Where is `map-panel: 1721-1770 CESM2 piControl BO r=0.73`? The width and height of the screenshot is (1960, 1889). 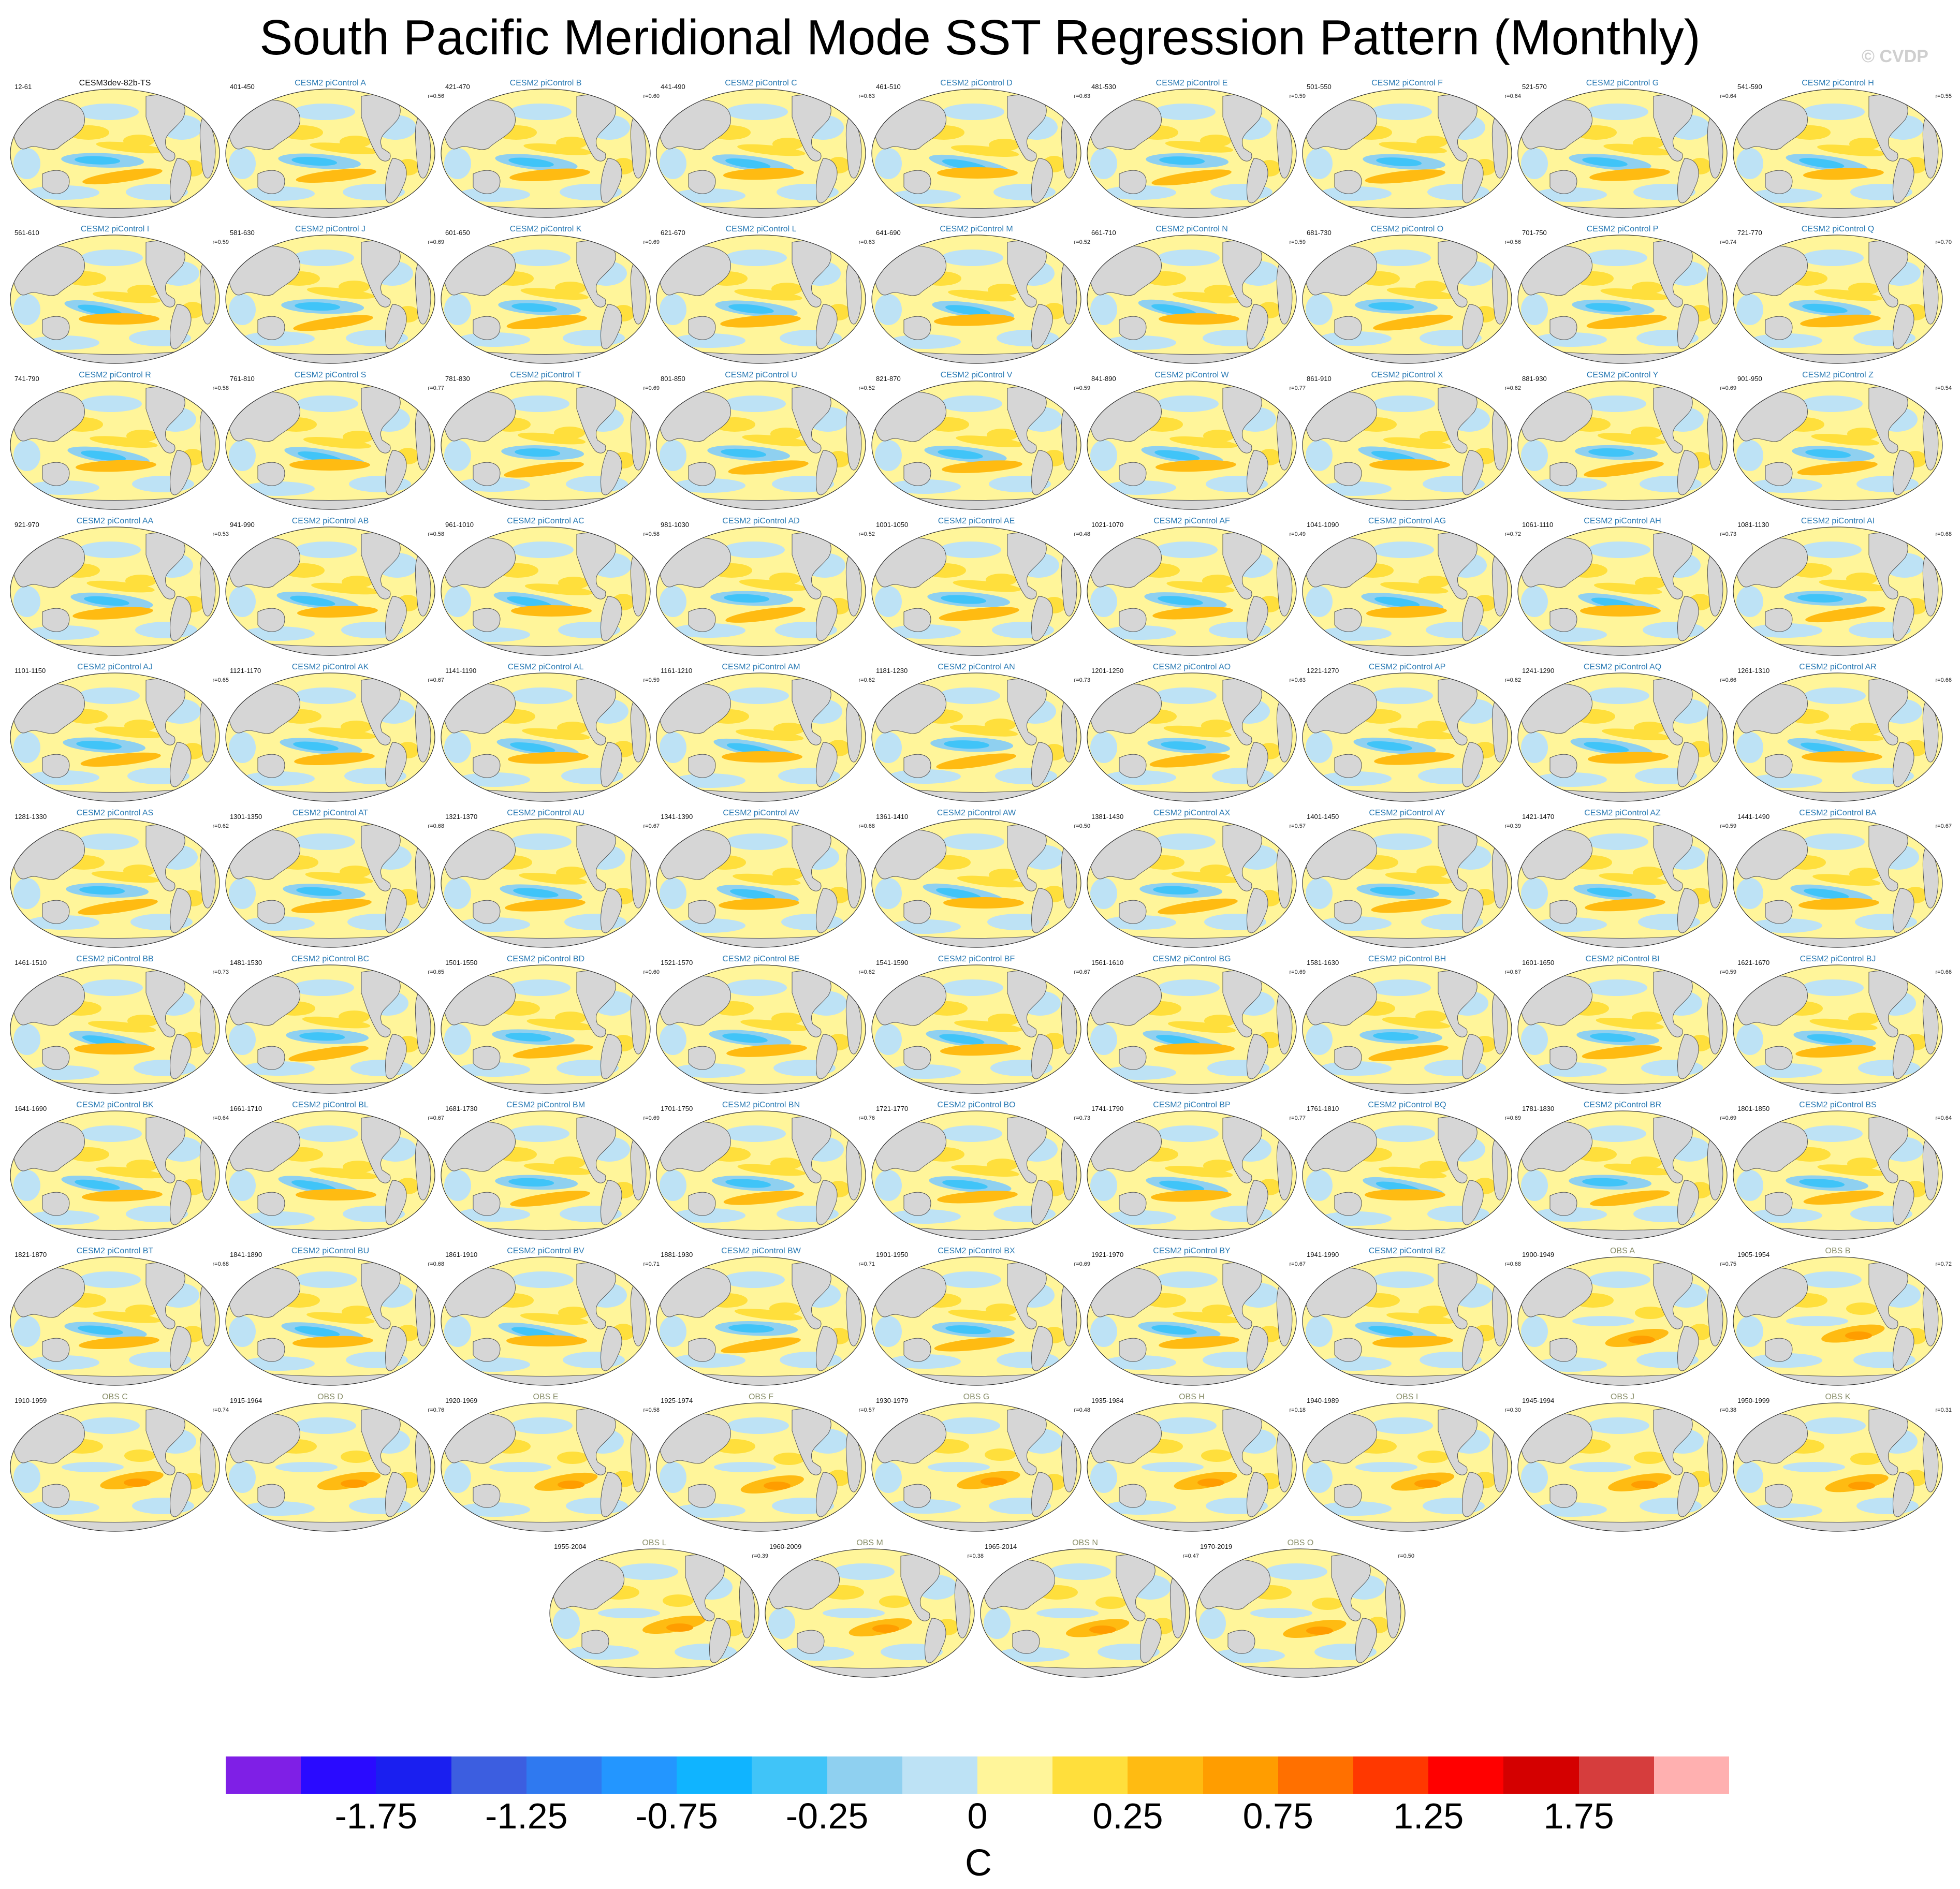
map-panel: 1721-1770 CESM2 piControl BO r=0.73 is located at coordinates (979, 1170).